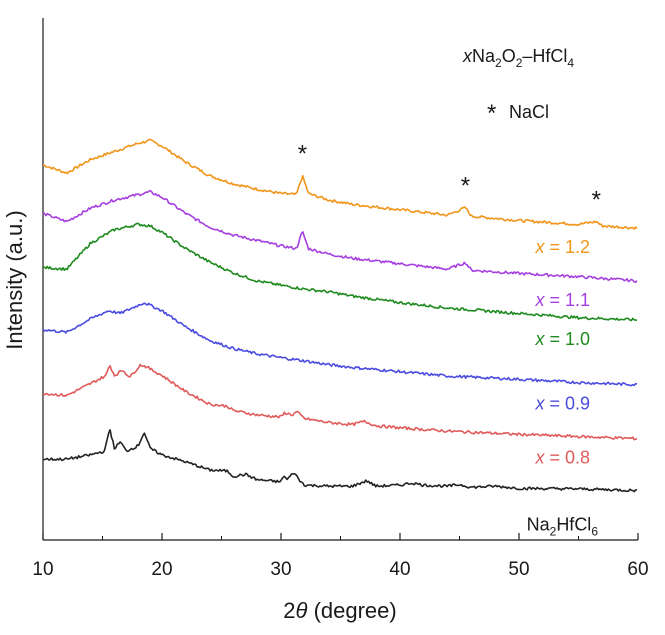 The width and height of the screenshot is (665, 635). What do you see at coordinates (161, 569) in the screenshot?
I see `x-tick-label: 20` at bounding box center [161, 569].